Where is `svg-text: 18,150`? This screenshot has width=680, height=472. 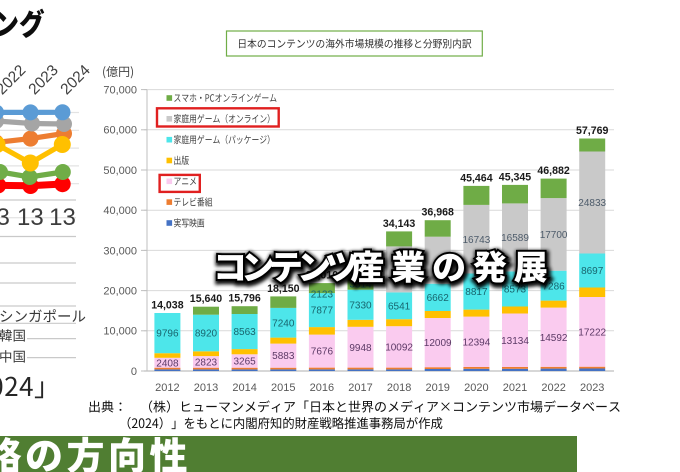
svg-text: 18,150 is located at coordinates (283, 289).